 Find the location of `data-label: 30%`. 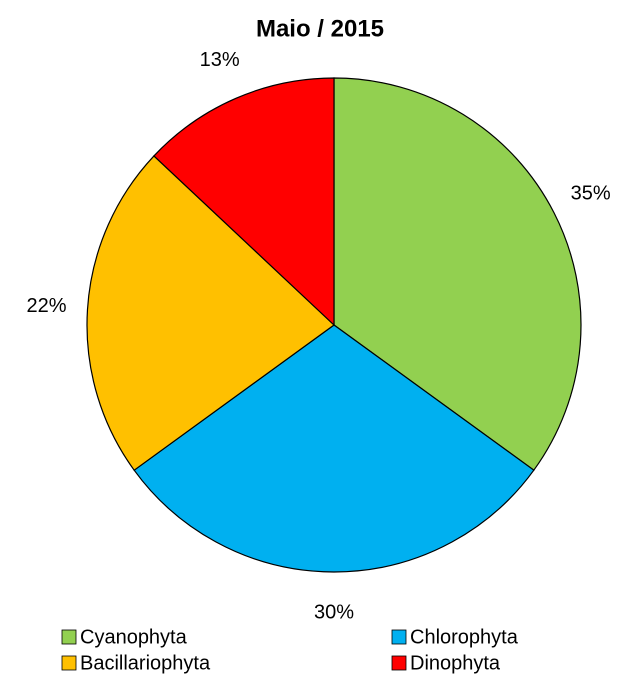

data-label: 30% is located at coordinates (334, 612).